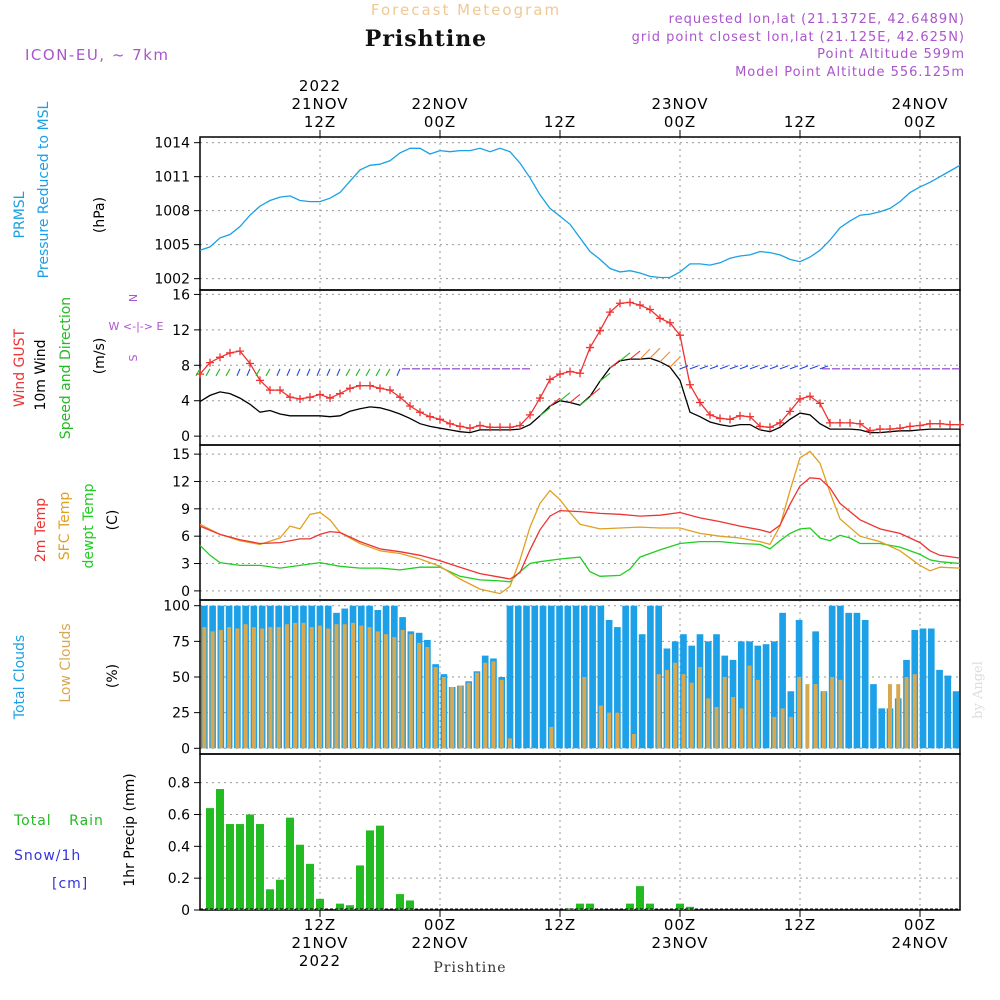 The width and height of the screenshot is (1000, 1000). I want to click on time-label-top: 12Z, so click(800, 122).